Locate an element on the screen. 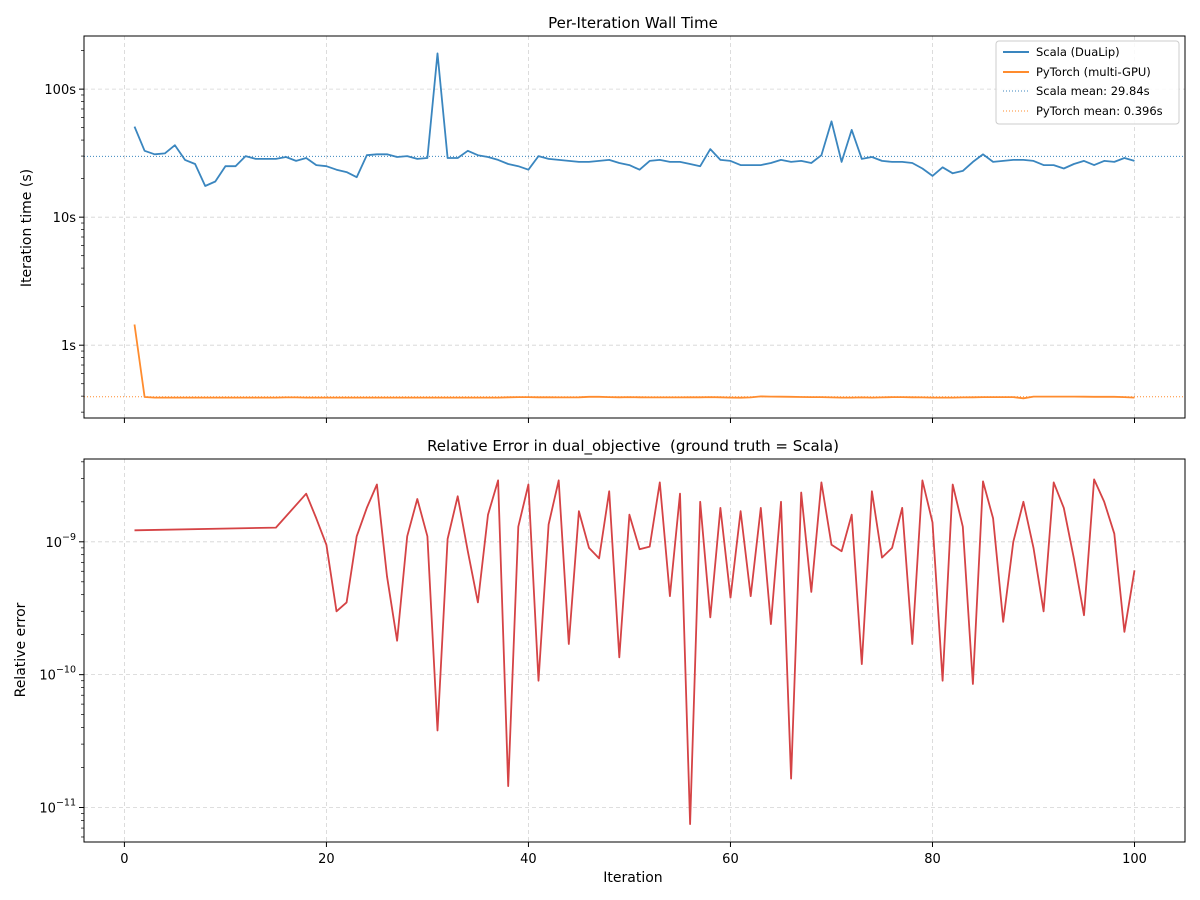 The width and height of the screenshot is (1200, 900). legend-label-scala: Scala (DuaLip) is located at coordinates (1078, 52).